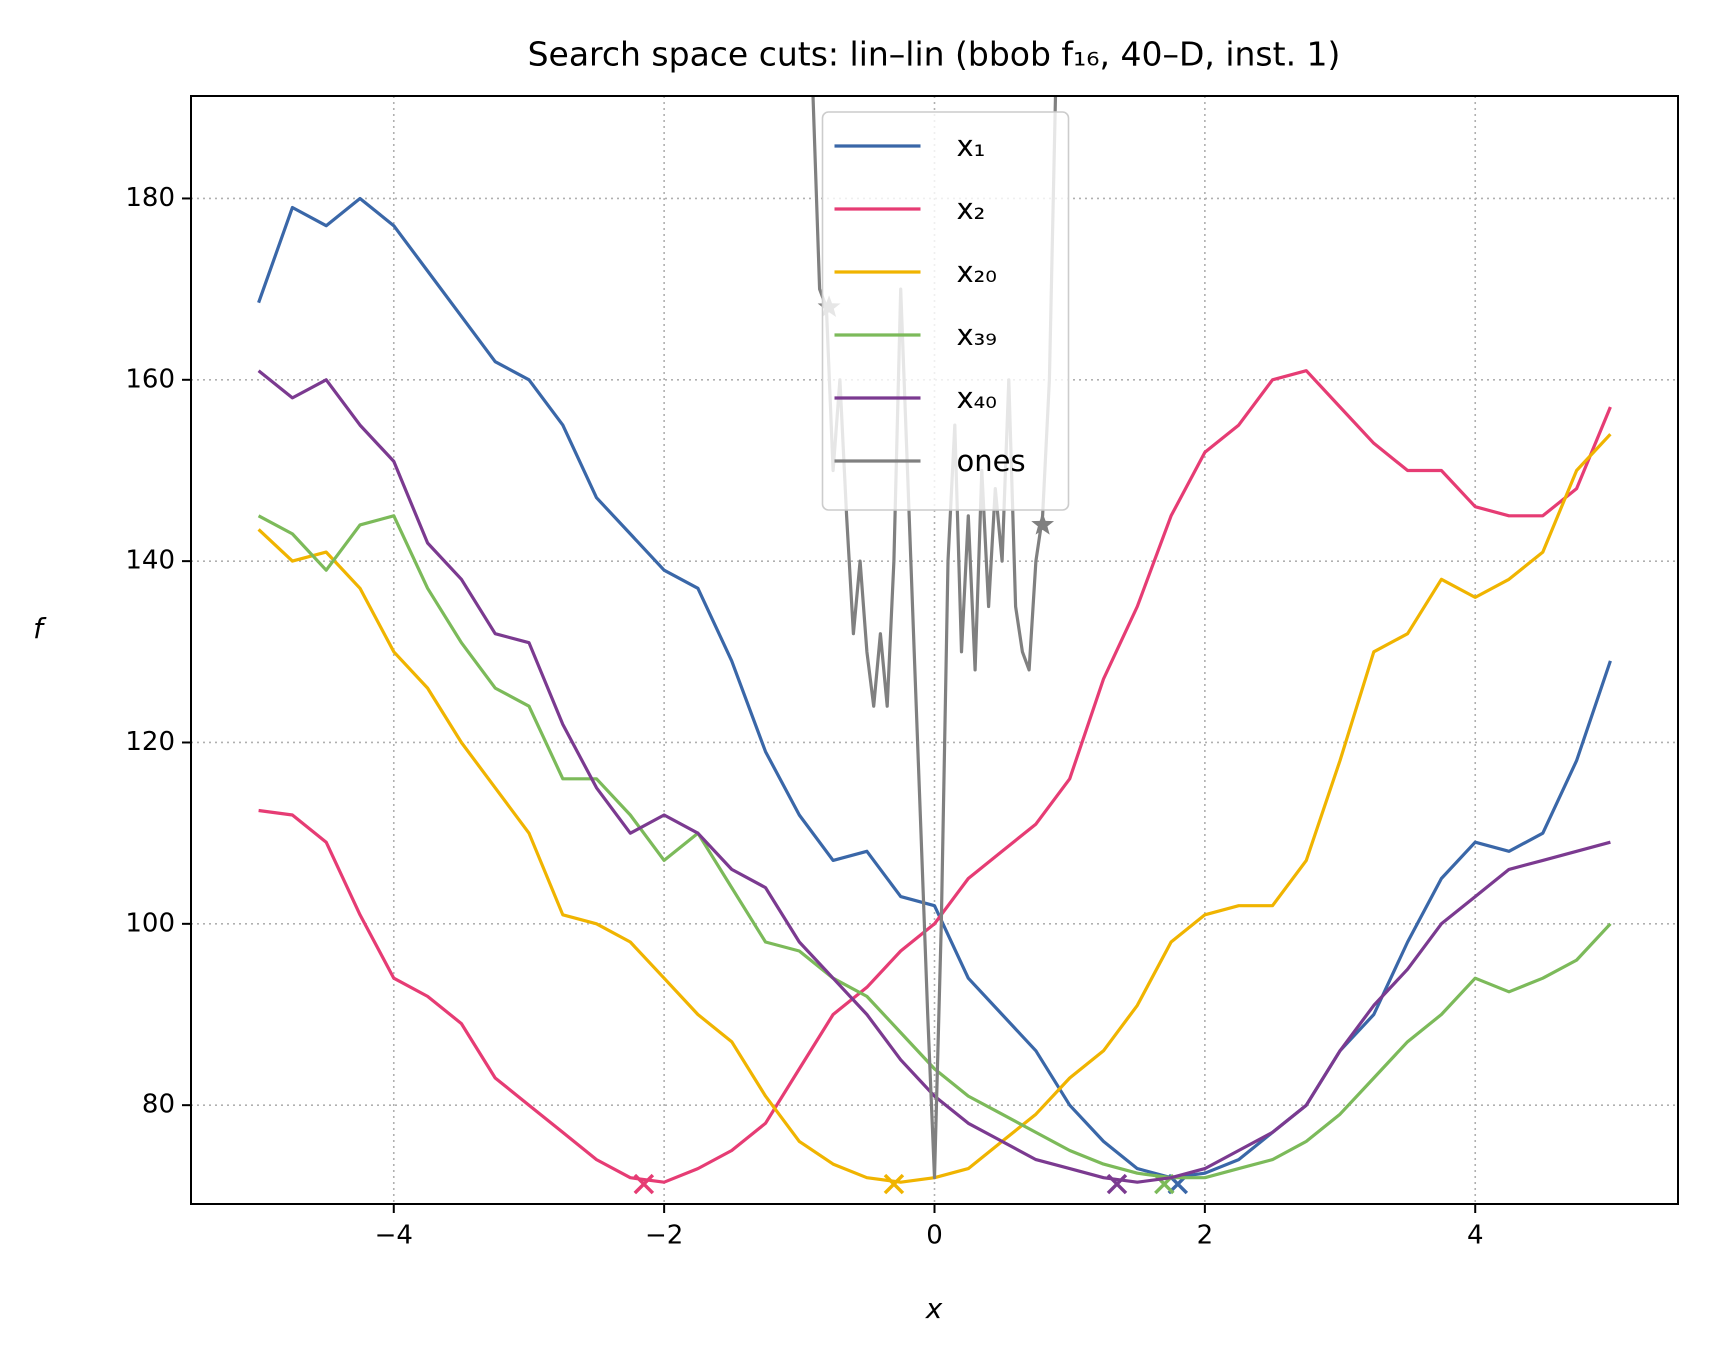 The image size is (1709, 1359). What do you see at coordinates (934, 638) in the screenshot?
I see `series-line` at bounding box center [934, 638].